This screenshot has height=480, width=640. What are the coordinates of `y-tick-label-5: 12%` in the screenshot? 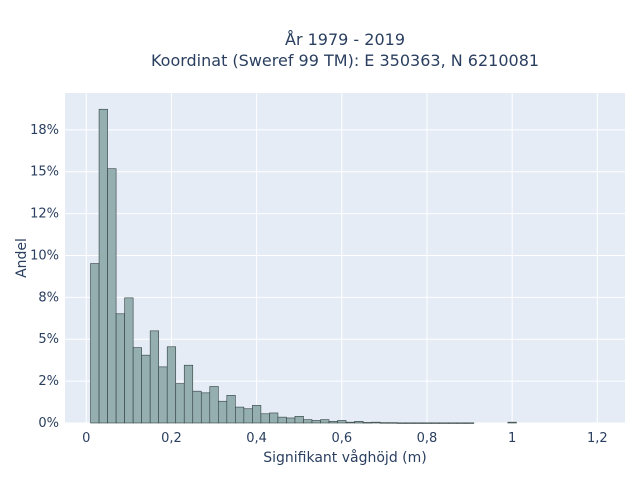 It's located at (44, 214).